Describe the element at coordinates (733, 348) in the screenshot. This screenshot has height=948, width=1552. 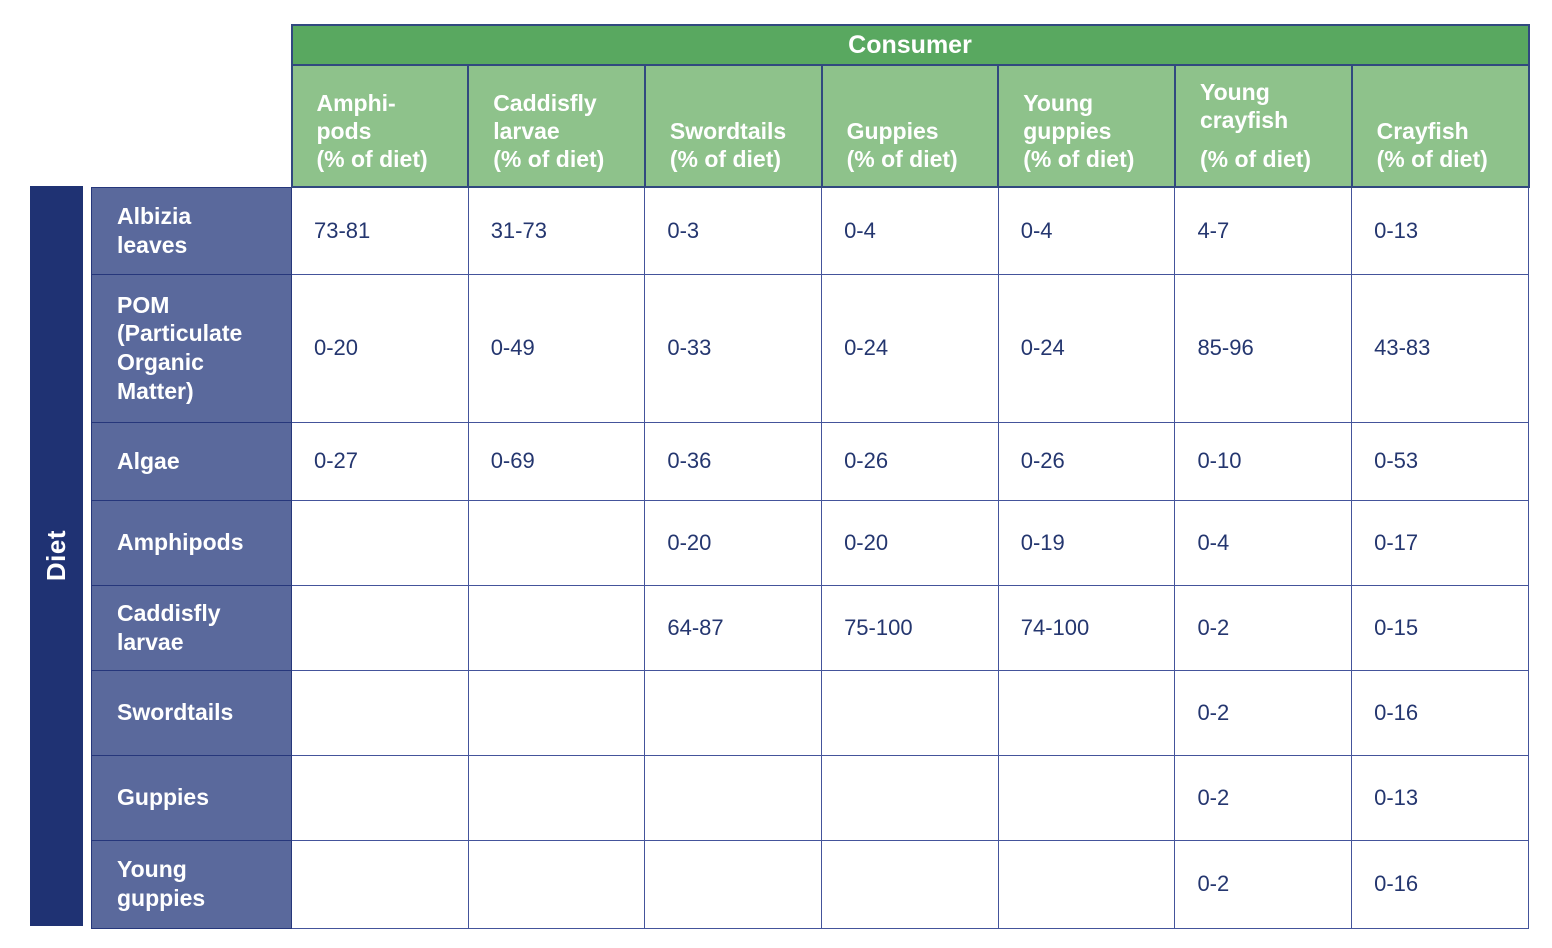
I see `data-cell: 0-33` at that location.